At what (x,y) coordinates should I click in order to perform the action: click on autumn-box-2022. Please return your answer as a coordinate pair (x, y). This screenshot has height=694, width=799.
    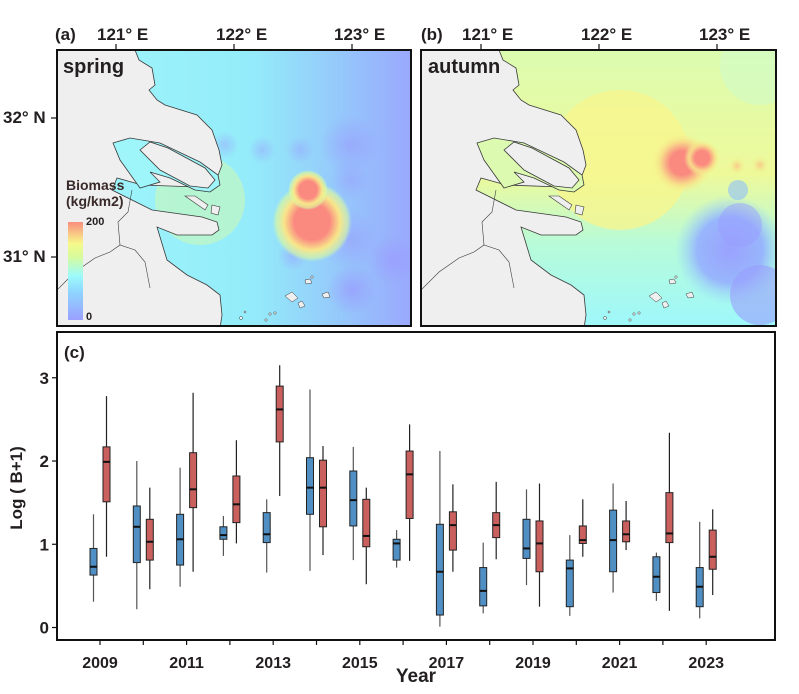
    Looking at the image, I should click on (669, 521).